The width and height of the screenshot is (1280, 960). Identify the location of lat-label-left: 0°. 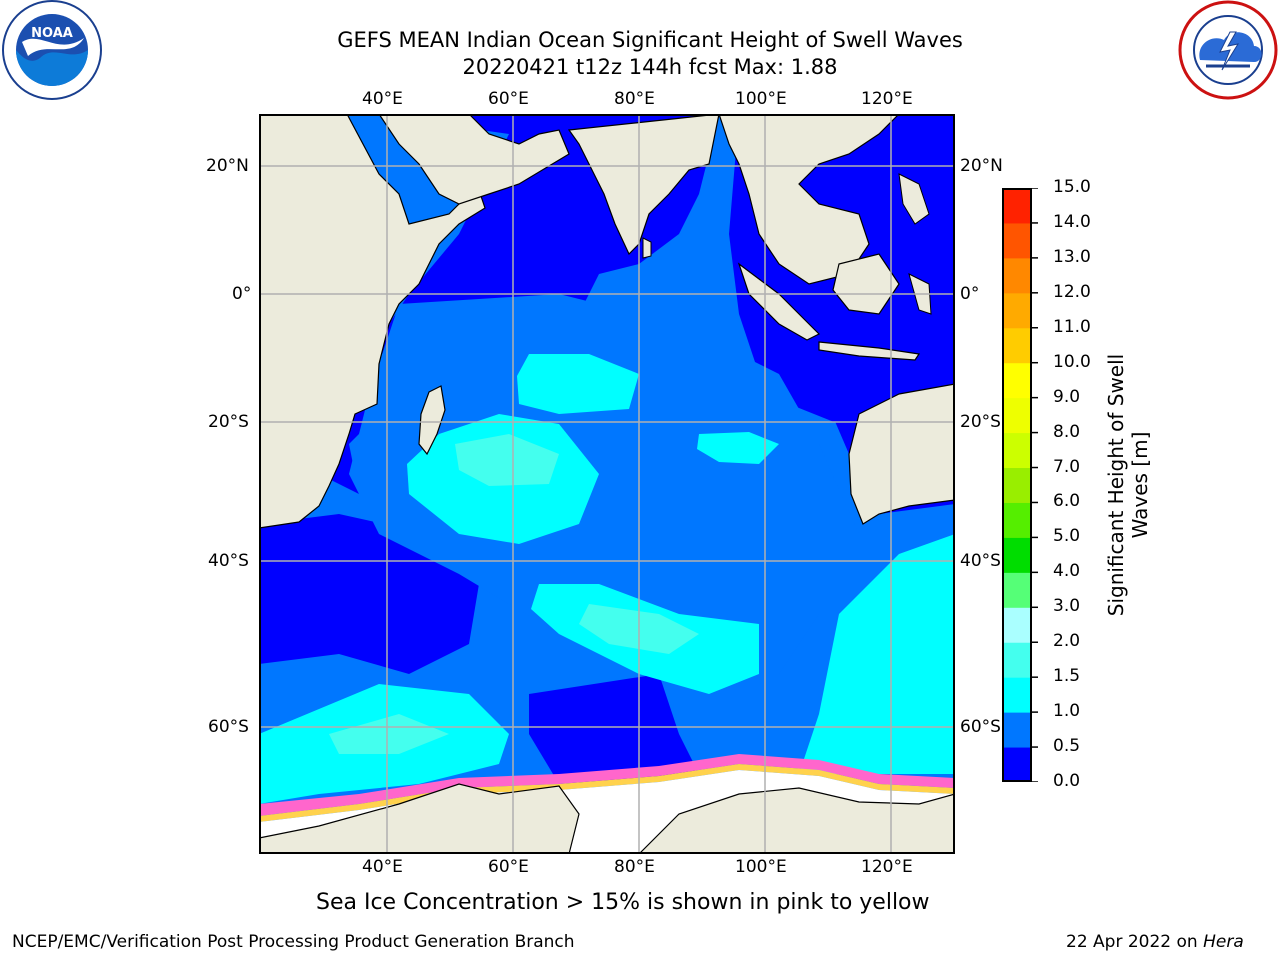
(242, 294).